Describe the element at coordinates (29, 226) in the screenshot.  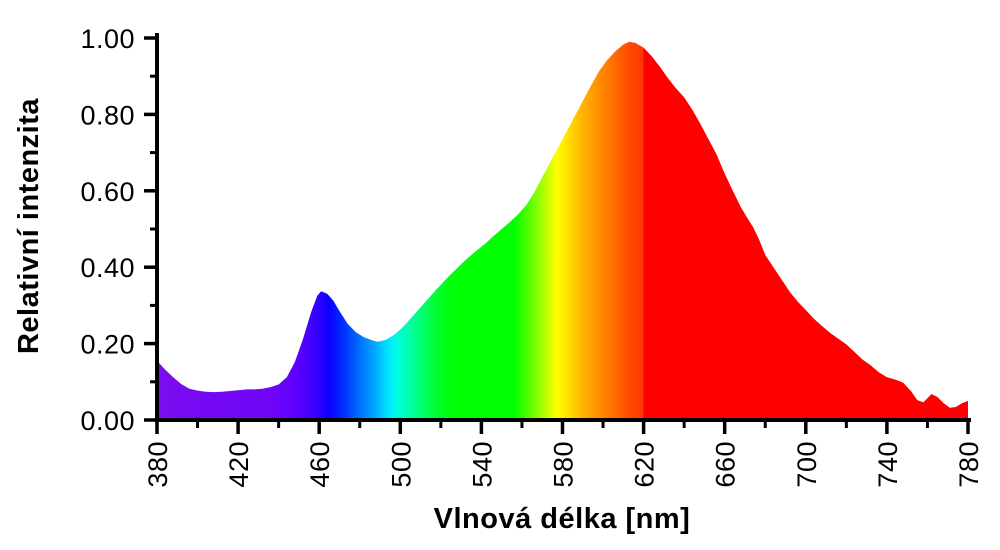
I see `y-axis-title: Relativní intenzita` at that location.